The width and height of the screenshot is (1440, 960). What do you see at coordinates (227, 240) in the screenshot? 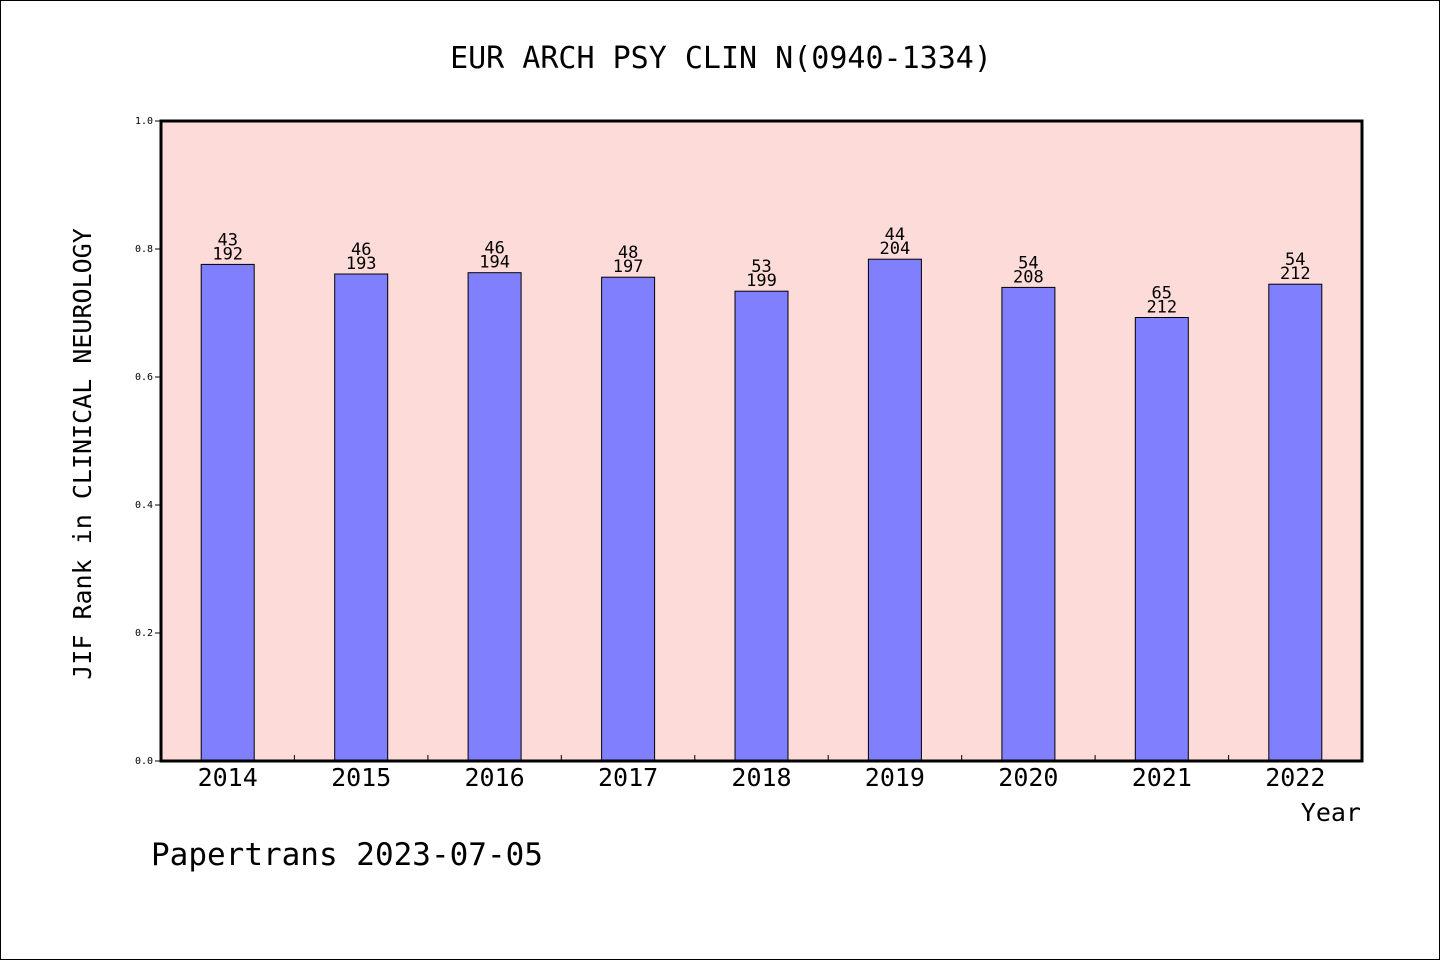
I see `bar-rank-label: 43` at bounding box center [227, 240].